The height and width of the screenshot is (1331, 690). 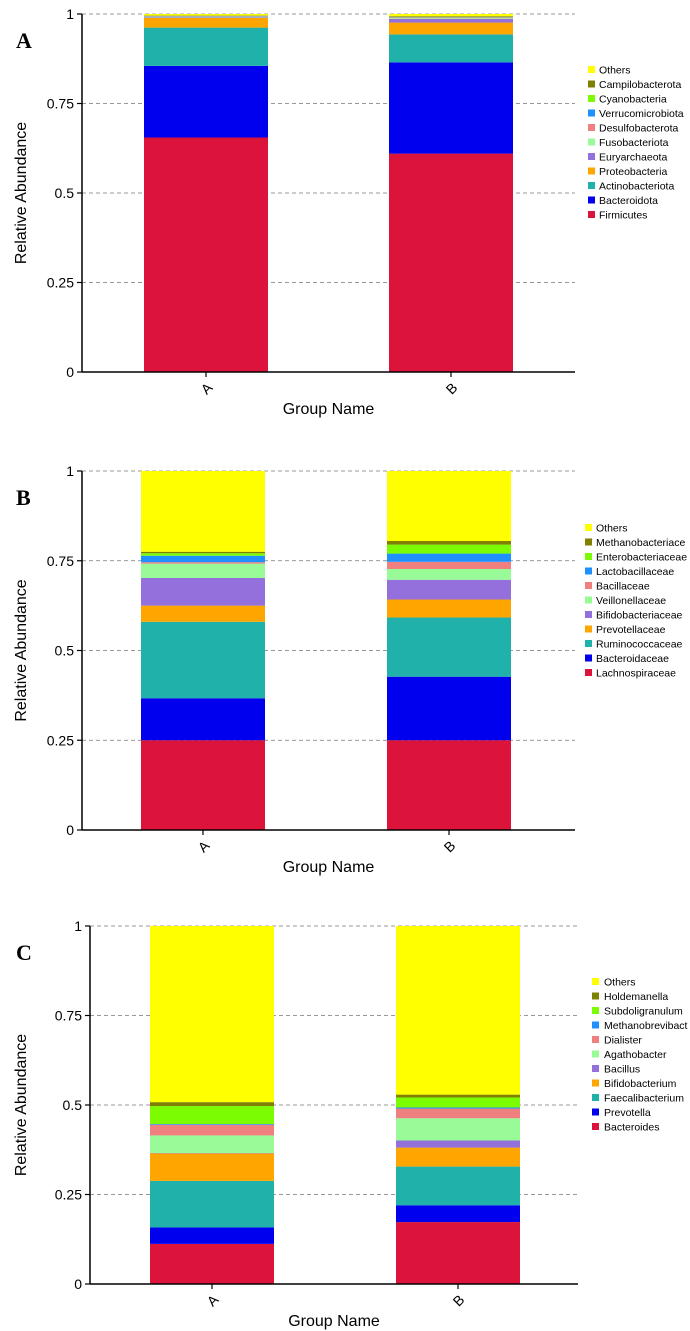 What do you see at coordinates (24, 40) in the screenshot?
I see `panel-label: A` at bounding box center [24, 40].